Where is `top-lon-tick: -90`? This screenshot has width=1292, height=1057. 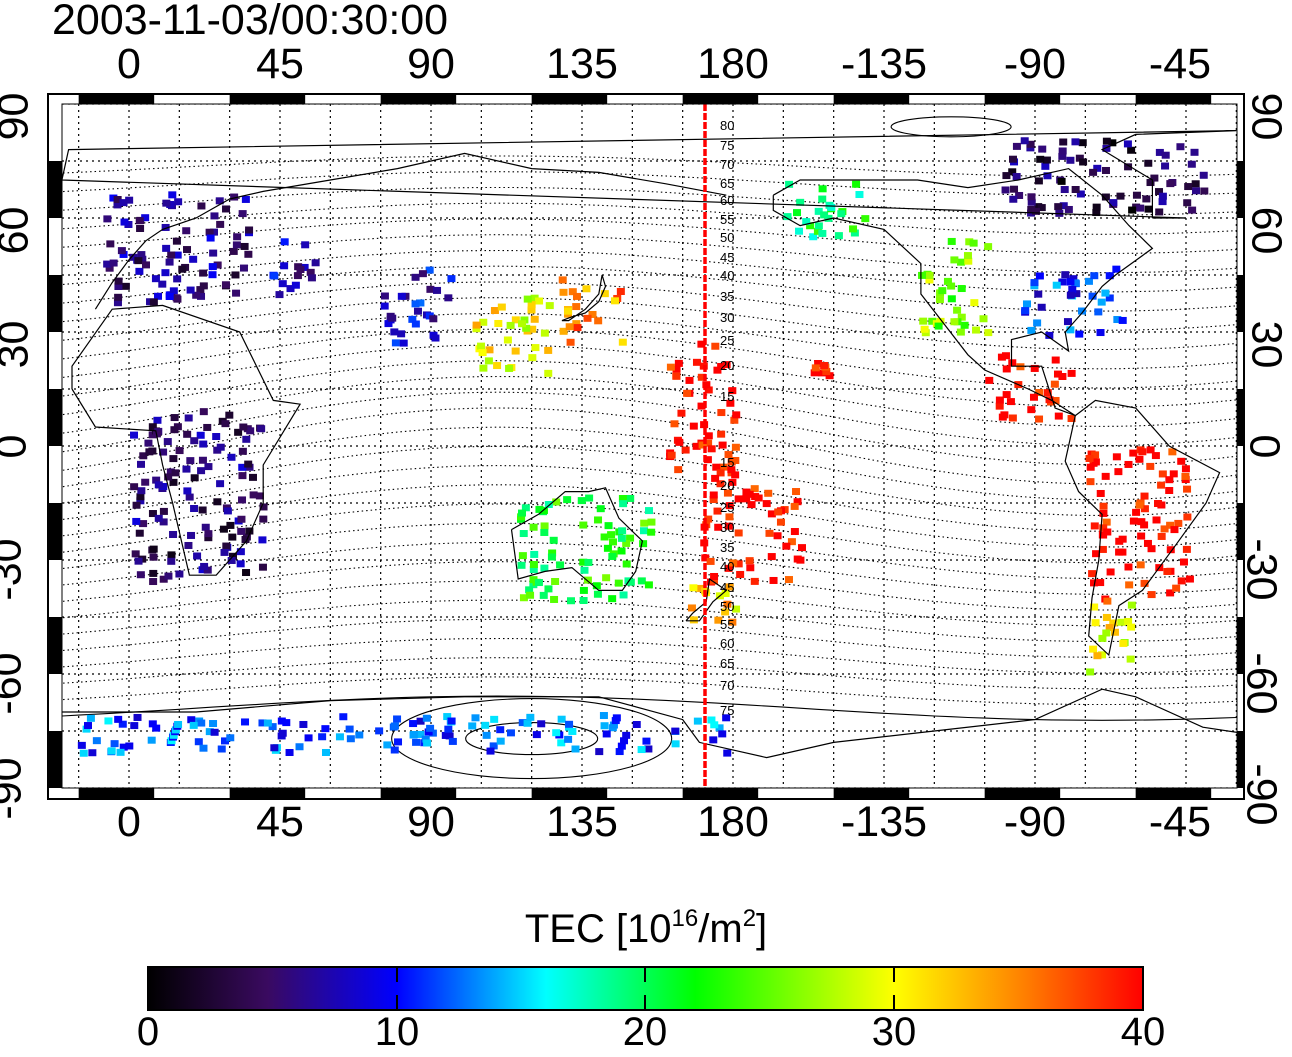
top-lon-tick: -90 is located at coordinates (1035, 64).